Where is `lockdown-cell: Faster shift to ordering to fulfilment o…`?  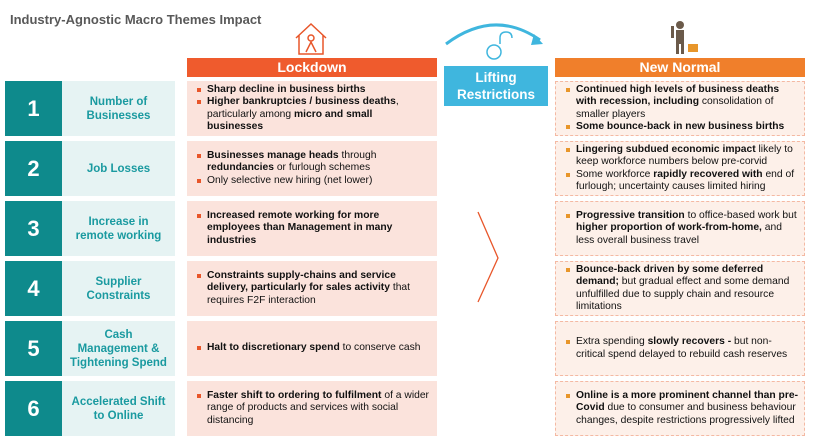
lockdown-cell: Faster shift to ordering to fulfilment o… is located at coordinates (312, 408).